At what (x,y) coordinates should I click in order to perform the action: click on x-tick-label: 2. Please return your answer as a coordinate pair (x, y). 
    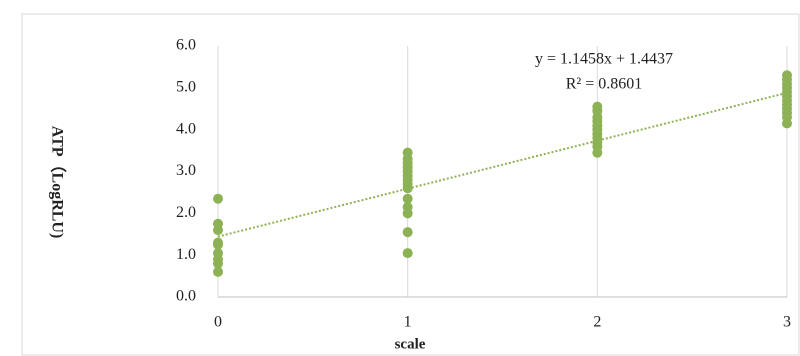
    Looking at the image, I should click on (597, 322).